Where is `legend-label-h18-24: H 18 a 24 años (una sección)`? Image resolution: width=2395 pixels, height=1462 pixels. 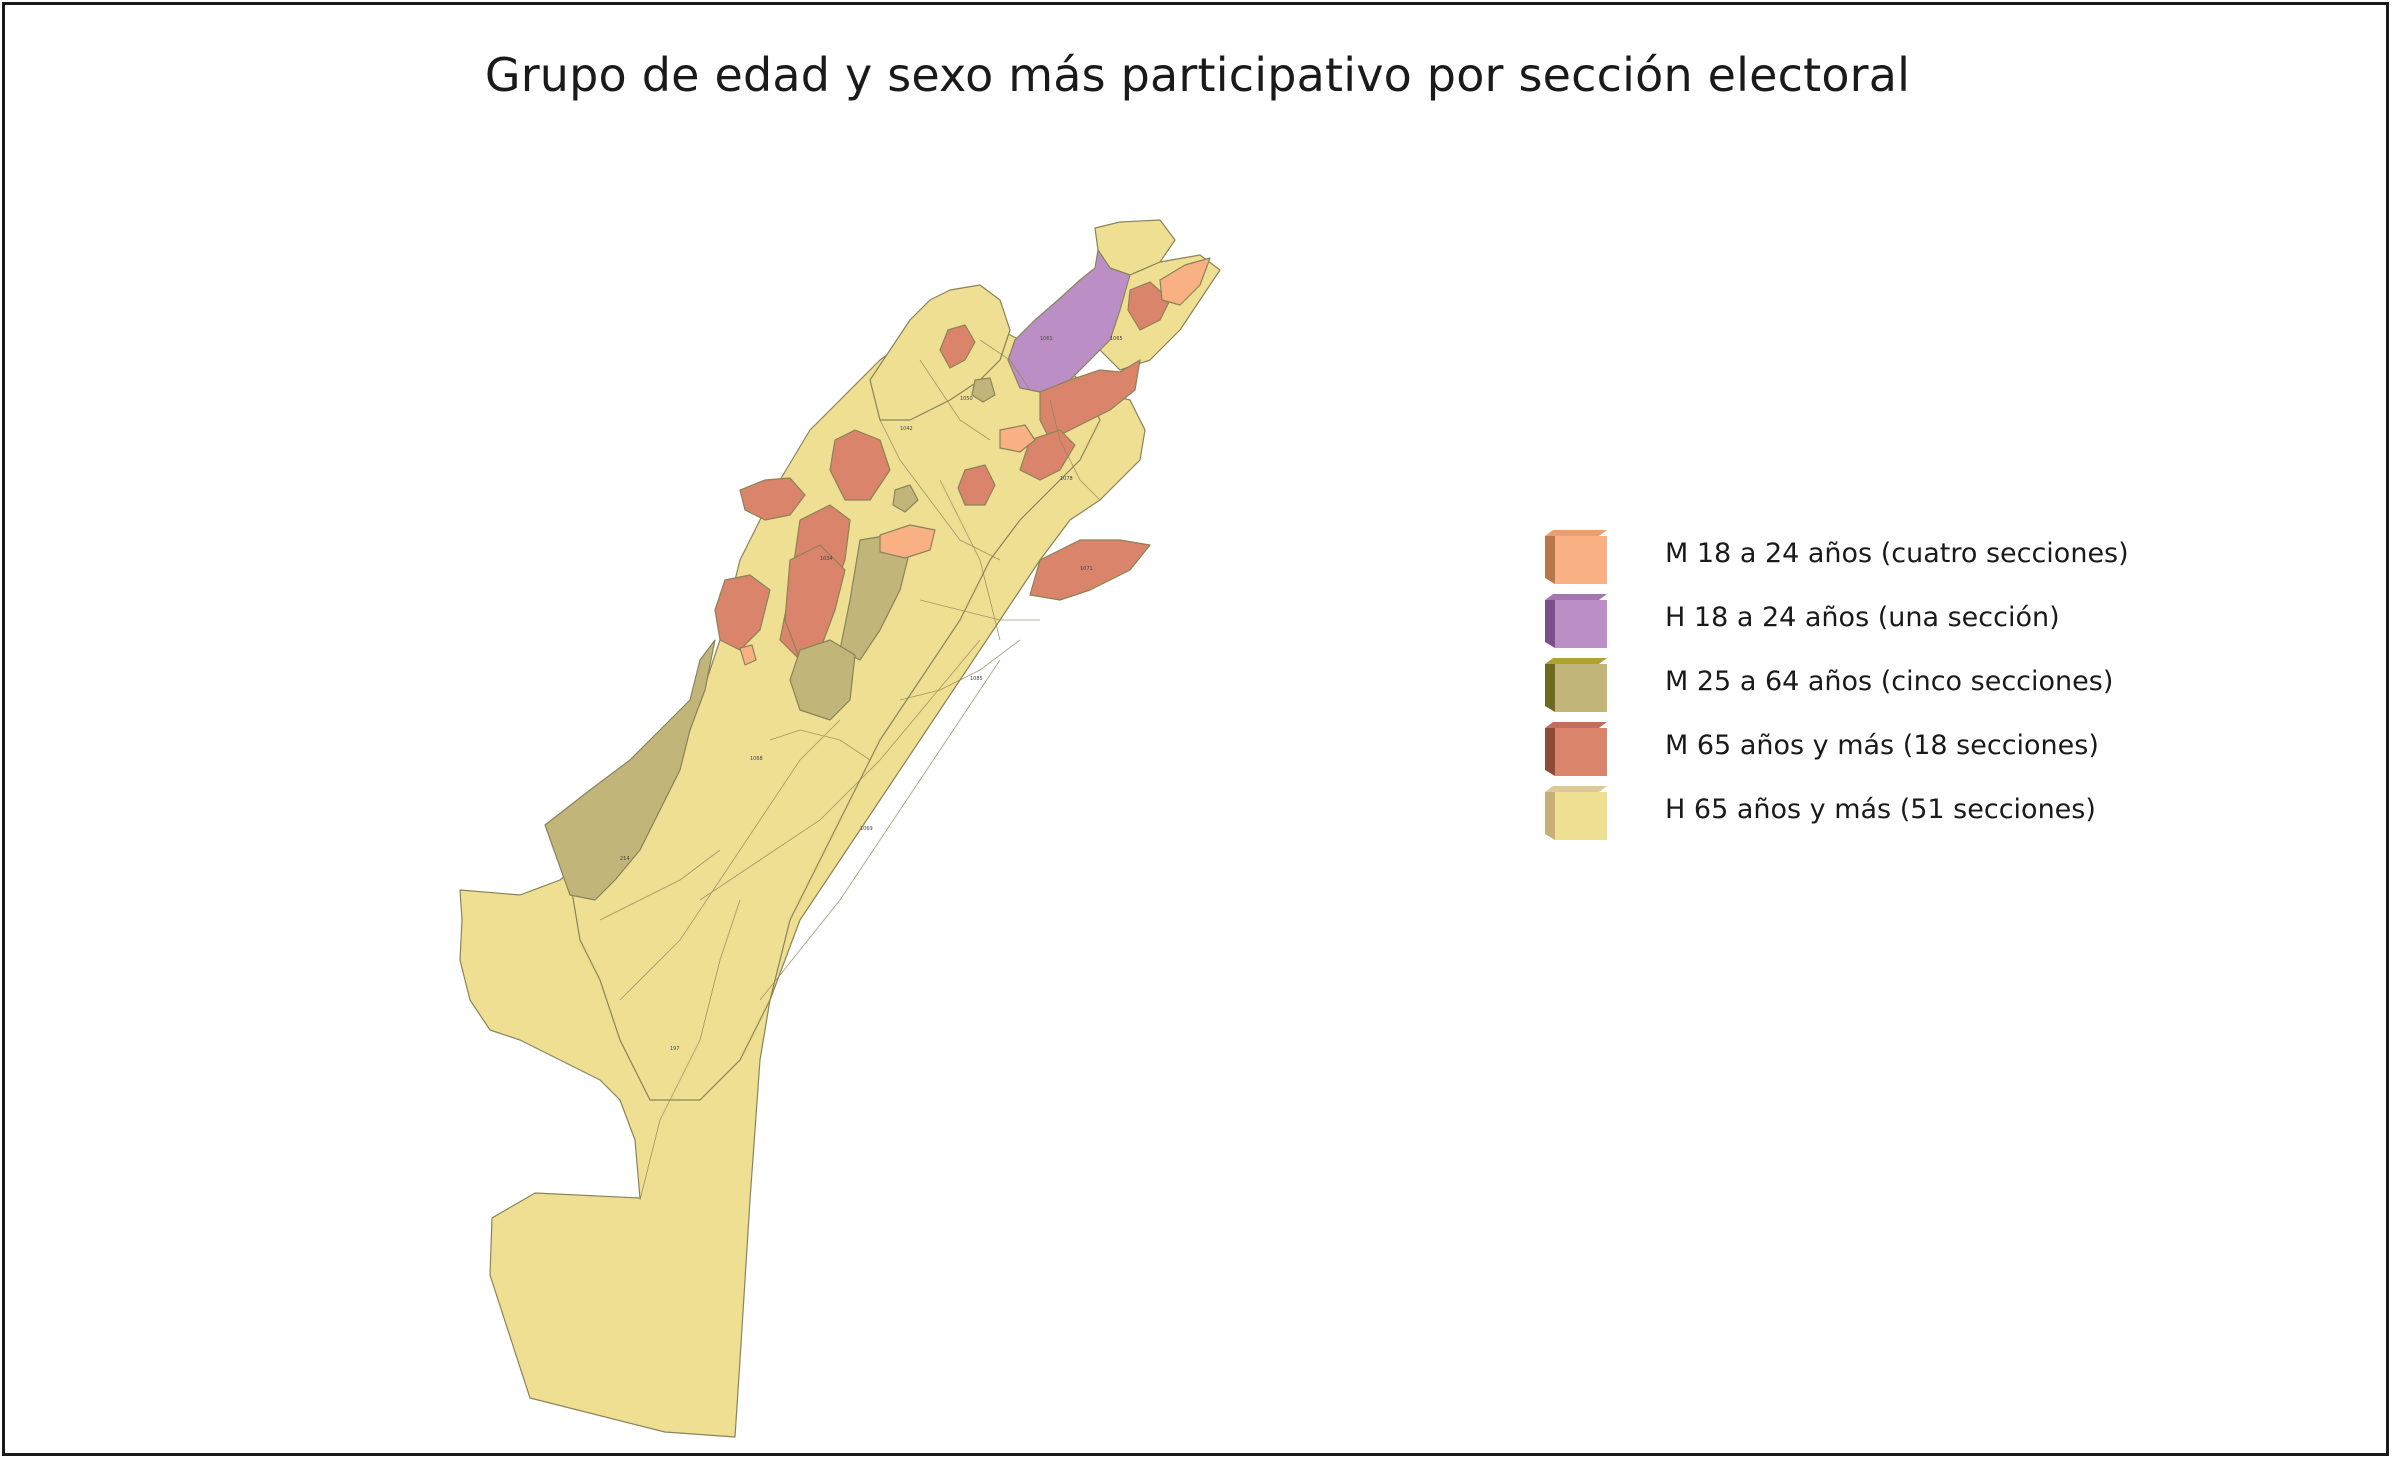
legend-label-h18-24: H 18 a 24 años (una sección) is located at coordinates (1862, 617).